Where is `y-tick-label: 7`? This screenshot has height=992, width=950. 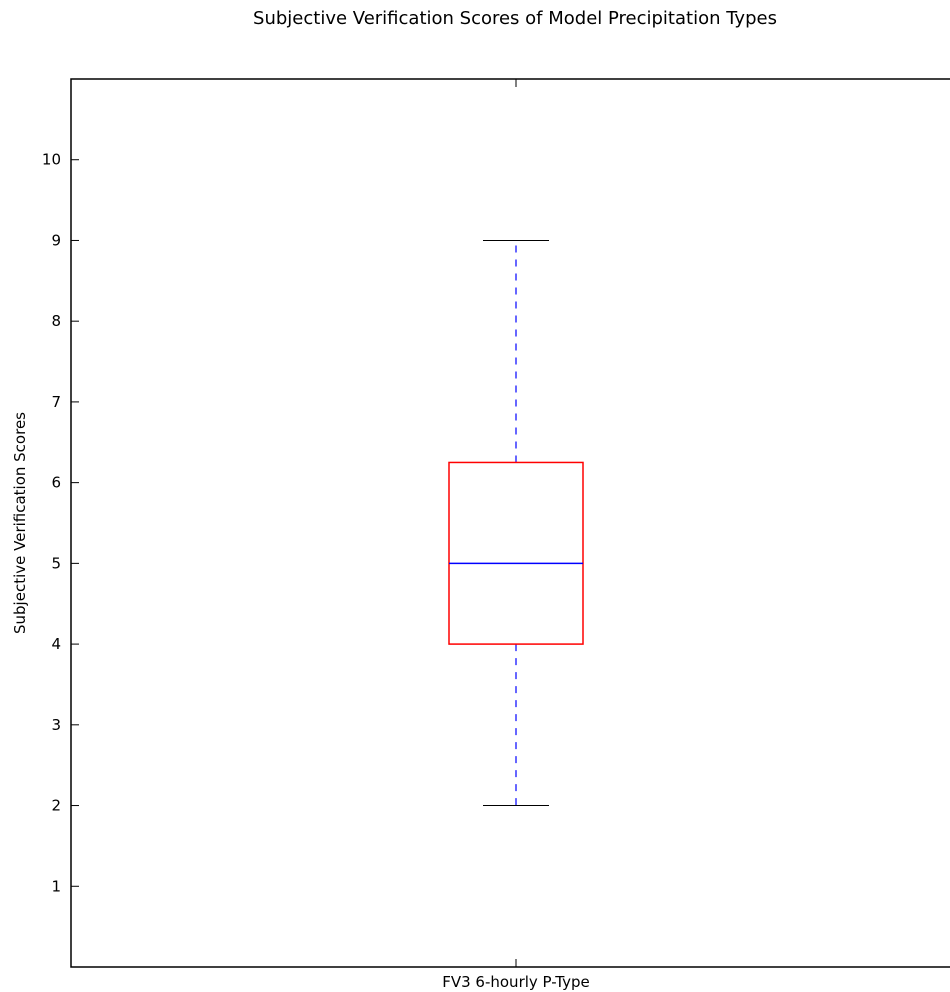 y-tick-label: 7 is located at coordinates (56, 402).